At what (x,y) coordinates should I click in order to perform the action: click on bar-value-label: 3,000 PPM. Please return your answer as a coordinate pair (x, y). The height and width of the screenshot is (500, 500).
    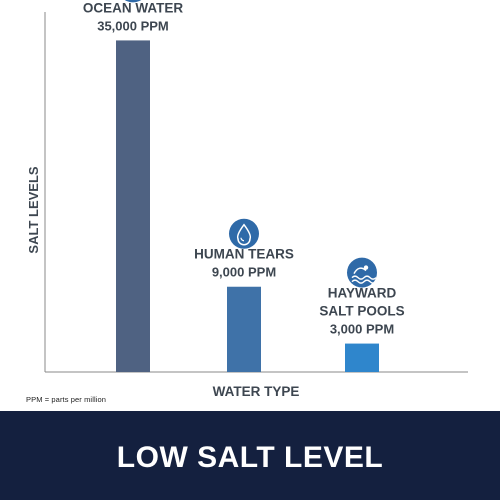
    Looking at the image, I should click on (362, 329).